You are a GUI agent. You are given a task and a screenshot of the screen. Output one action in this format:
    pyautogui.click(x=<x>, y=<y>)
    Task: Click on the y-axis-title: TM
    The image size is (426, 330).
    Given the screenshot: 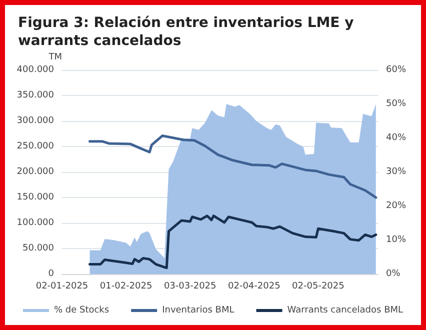 What is the action you would take?
    pyautogui.click(x=55, y=57)
    